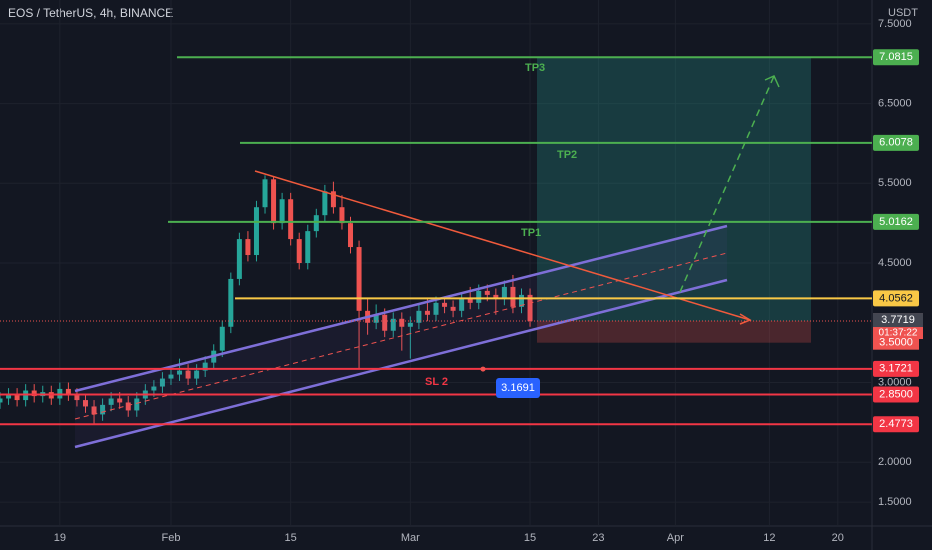 Image resolution: width=932 pixels, height=550 pixels. I want to click on x-tick-label: 19, so click(60, 538).